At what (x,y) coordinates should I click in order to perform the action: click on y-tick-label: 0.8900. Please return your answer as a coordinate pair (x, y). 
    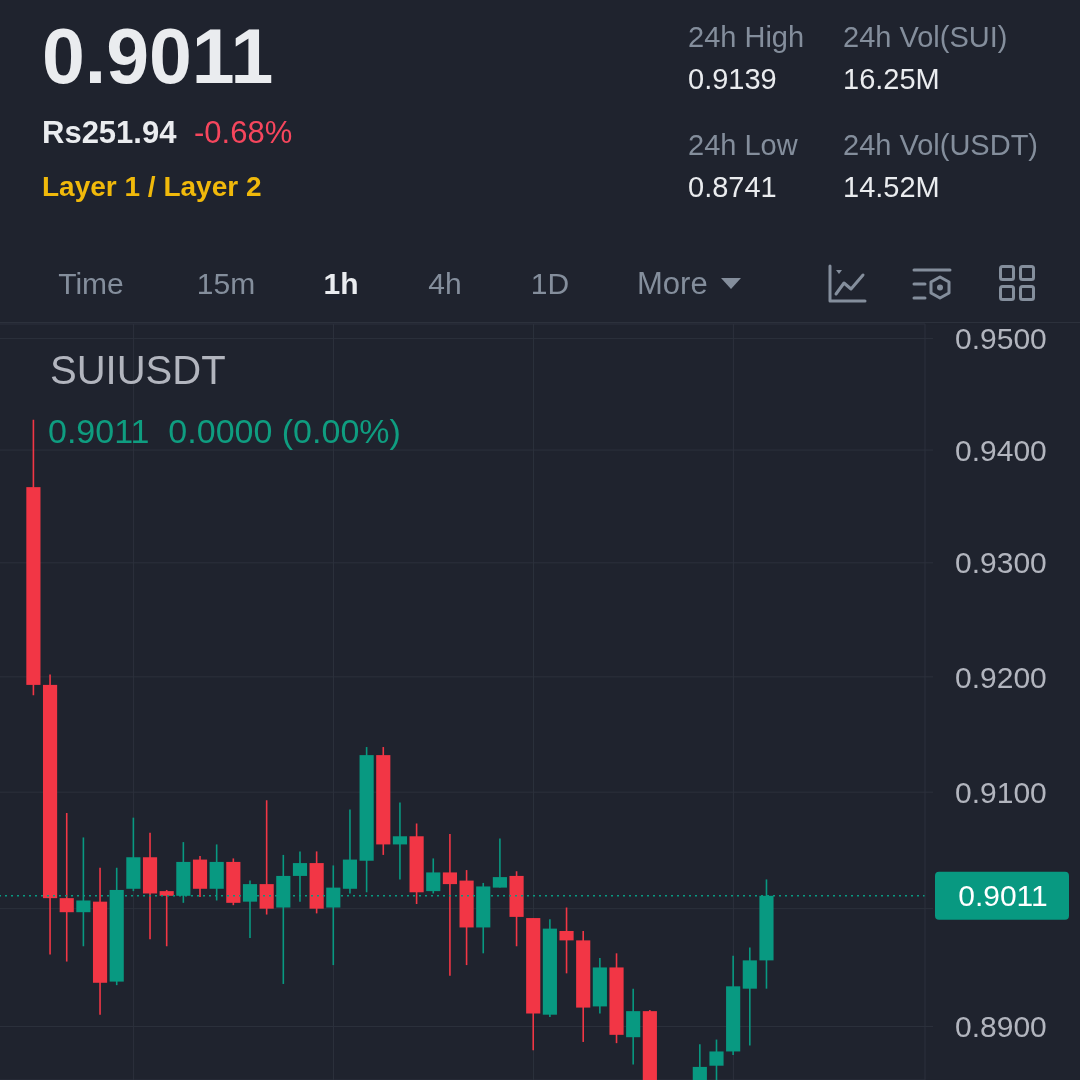
    Looking at the image, I should click on (1001, 1027).